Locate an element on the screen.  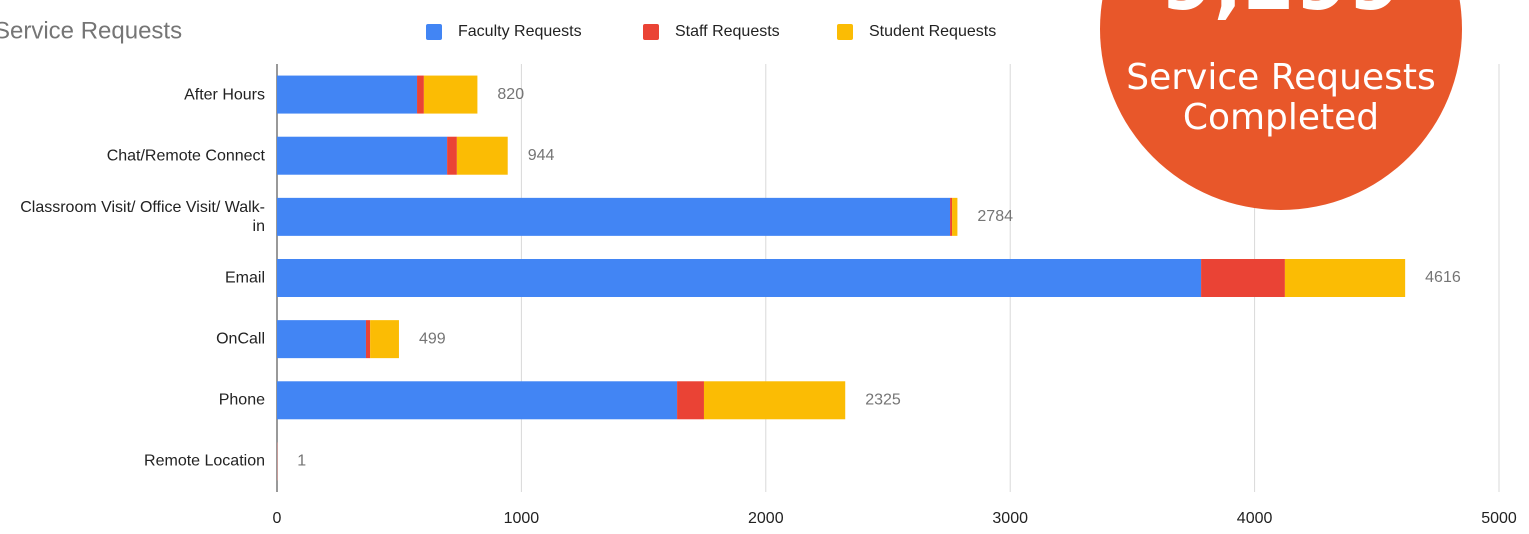
badge-line: Completed is located at coordinates (1281, 117).